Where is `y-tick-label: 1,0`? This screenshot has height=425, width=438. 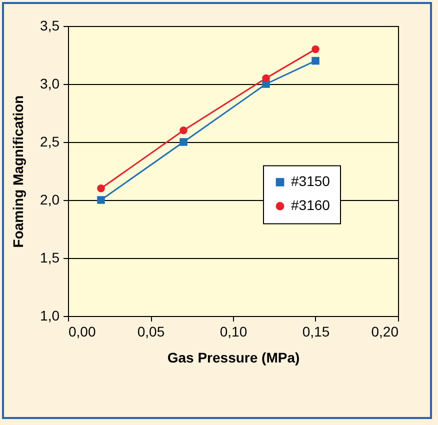
y-tick-label: 1,0 is located at coordinates (50, 316).